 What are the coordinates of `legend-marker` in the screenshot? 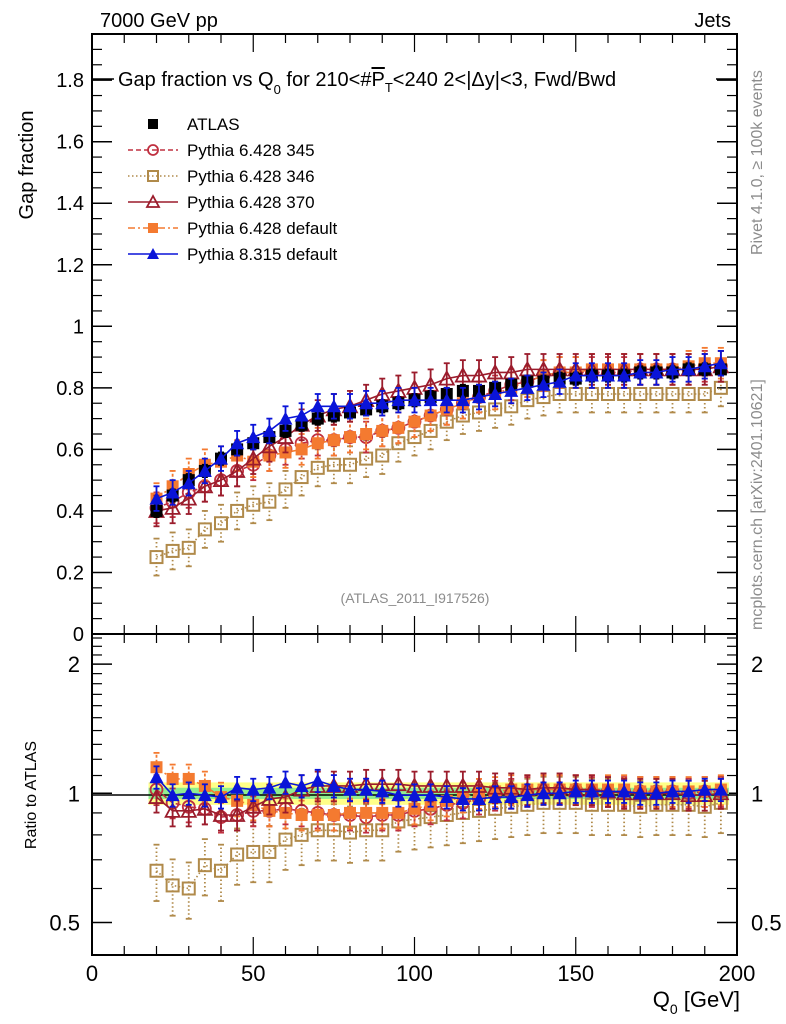 It's located at (153, 150).